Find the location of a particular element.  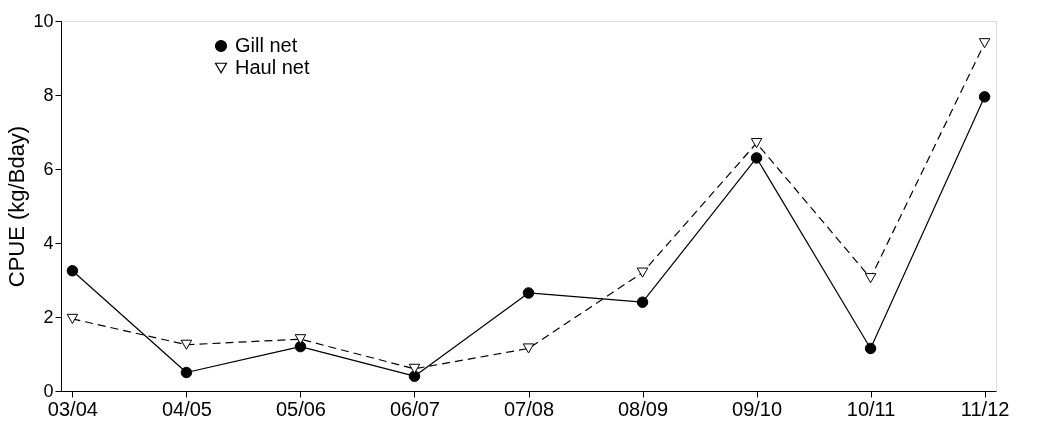

x-tick-label: 10/11 is located at coordinates (871, 408).